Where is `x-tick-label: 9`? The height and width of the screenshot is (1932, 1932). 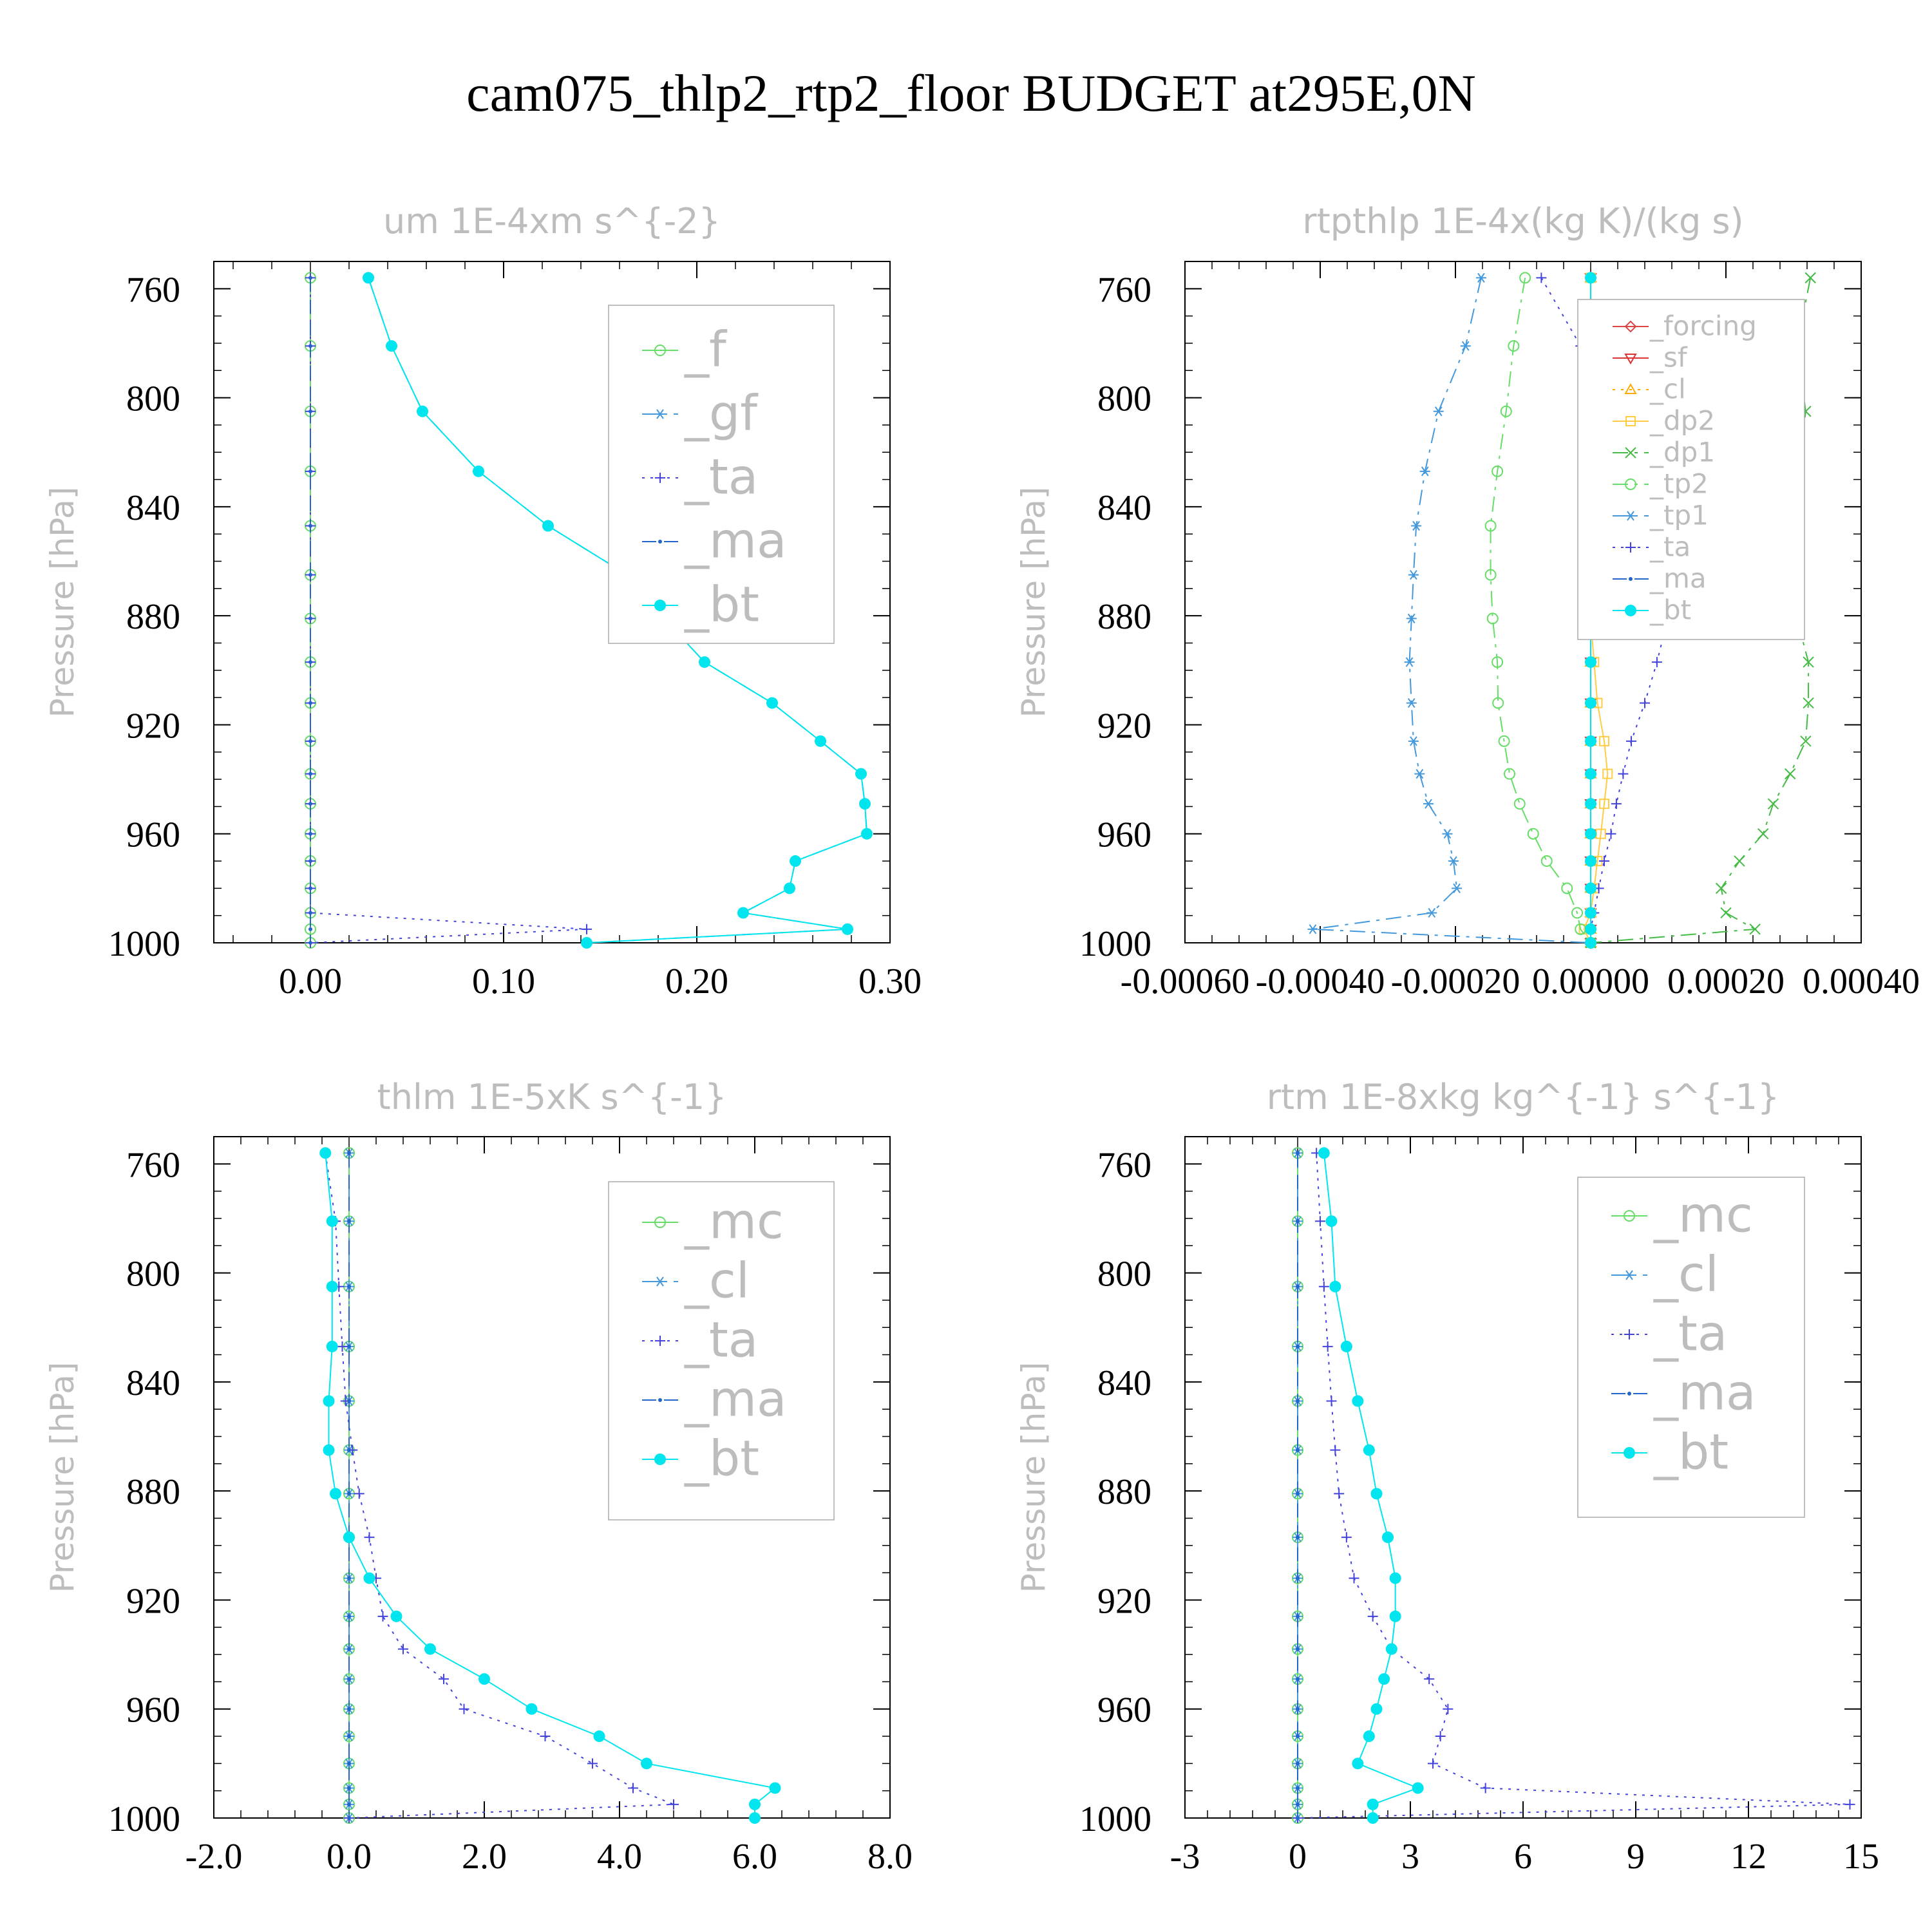 x-tick-label: 9 is located at coordinates (1636, 1857).